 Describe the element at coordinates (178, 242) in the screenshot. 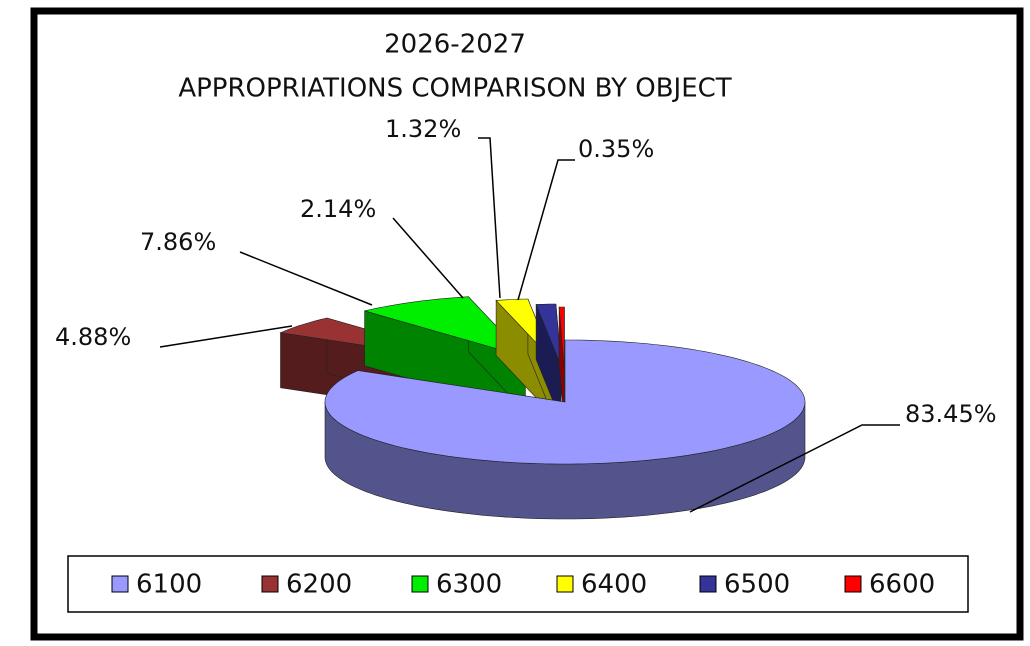

I see `data-label: 7.86%` at that location.